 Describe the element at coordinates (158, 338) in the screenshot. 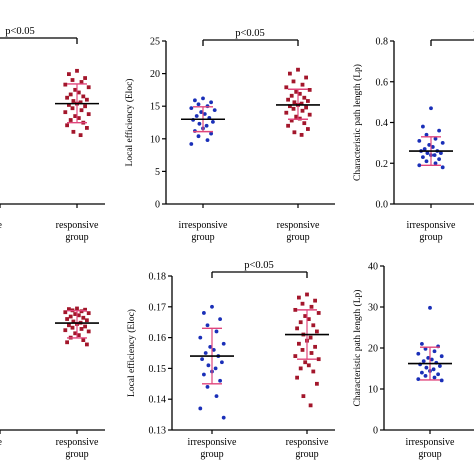

I see `y-tick-label: 0.16` at that location.